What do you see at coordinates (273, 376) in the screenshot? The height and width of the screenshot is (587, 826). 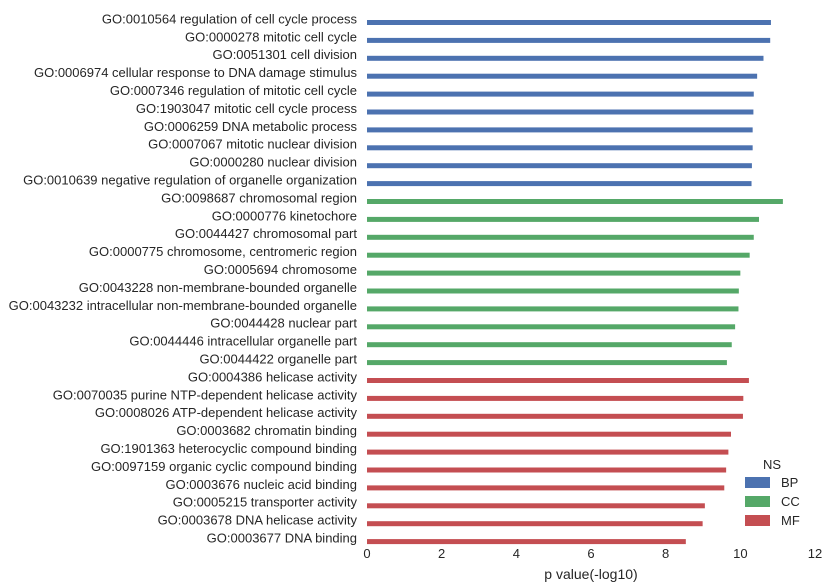 I see `category-label: GO:0004386 helicase activity` at bounding box center [273, 376].